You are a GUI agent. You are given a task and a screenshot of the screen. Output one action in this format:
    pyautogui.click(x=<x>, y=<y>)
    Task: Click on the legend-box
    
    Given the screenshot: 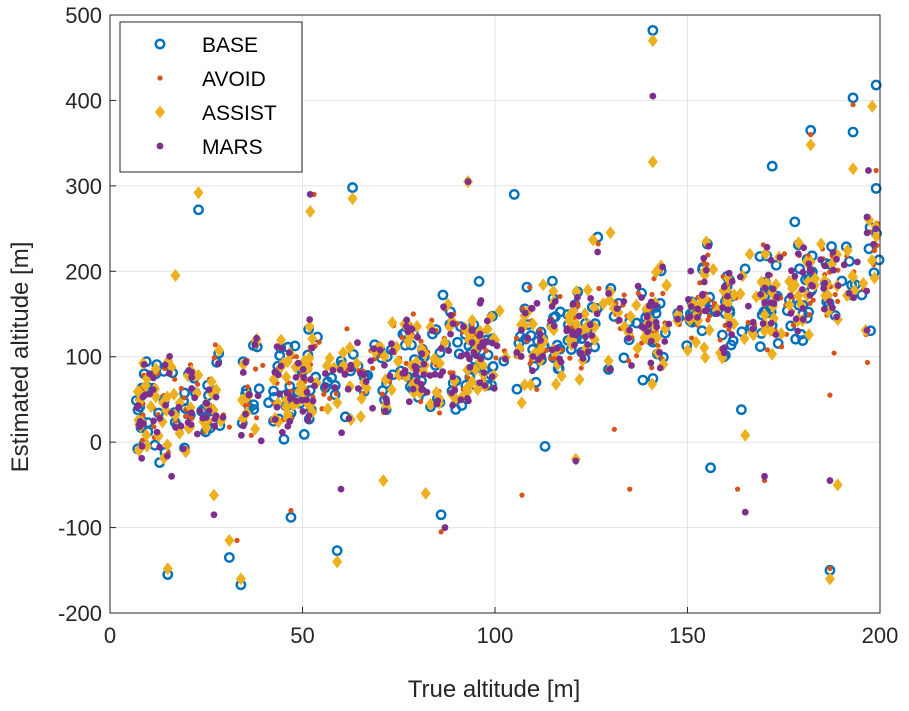 What is the action you would take?
    pyautogui.click(x=211, y=97)
    